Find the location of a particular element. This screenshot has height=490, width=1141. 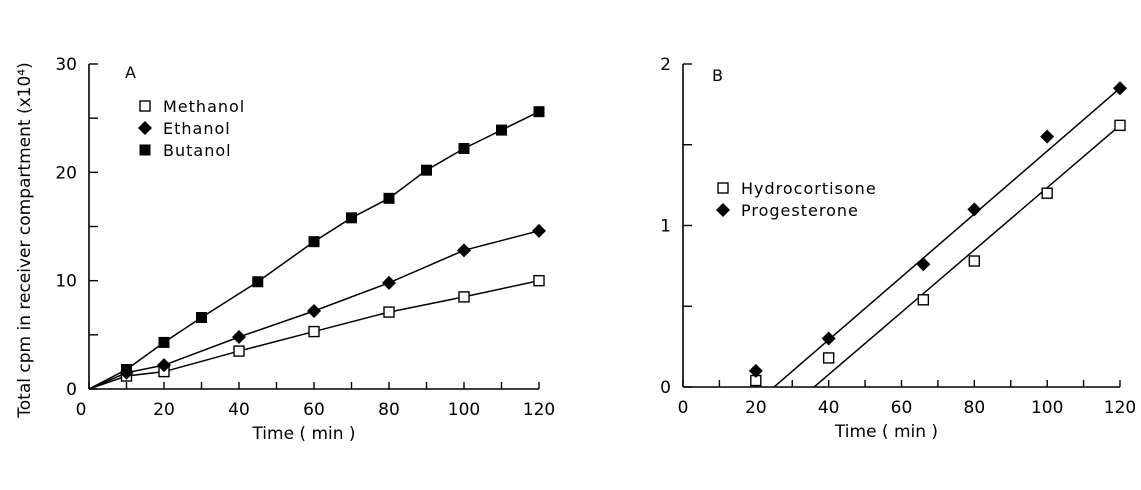

legend-label: Butanol is located at coordinates (197, 150).